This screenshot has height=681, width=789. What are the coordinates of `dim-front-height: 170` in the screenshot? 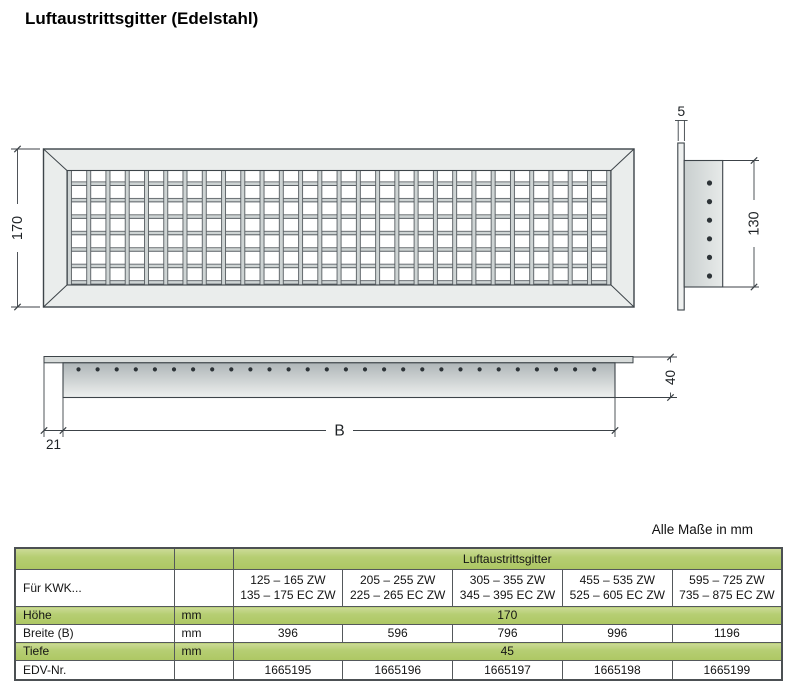 It's located at (24, 228).